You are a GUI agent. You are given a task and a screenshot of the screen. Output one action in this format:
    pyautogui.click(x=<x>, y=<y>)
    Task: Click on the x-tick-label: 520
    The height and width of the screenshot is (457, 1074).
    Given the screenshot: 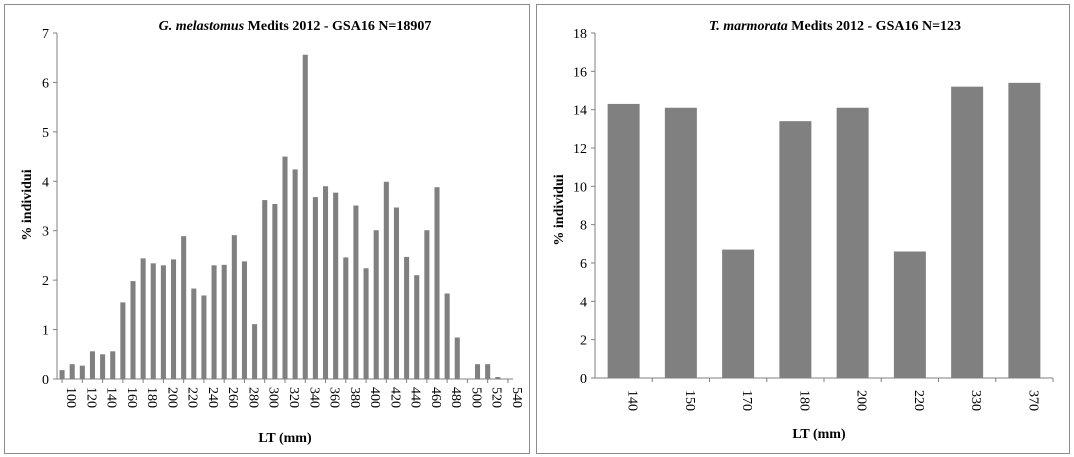 What is the action you would take?
    pyautogui.click(x=496, y=397)
    